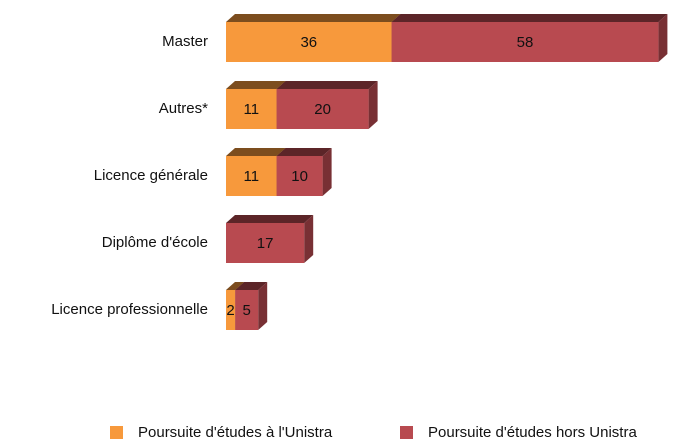 This screenshot has width=681, height=440. Describe the element at coordinates (129, 309) in the screenshot. I see `category-label: Licence professionnelle` at that location.